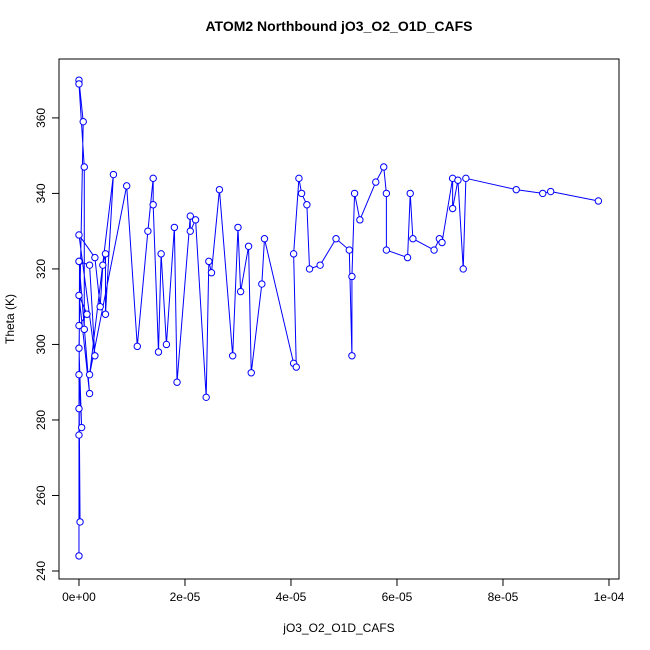  I want to click on y-tick-label: 240, so click(41, 571).